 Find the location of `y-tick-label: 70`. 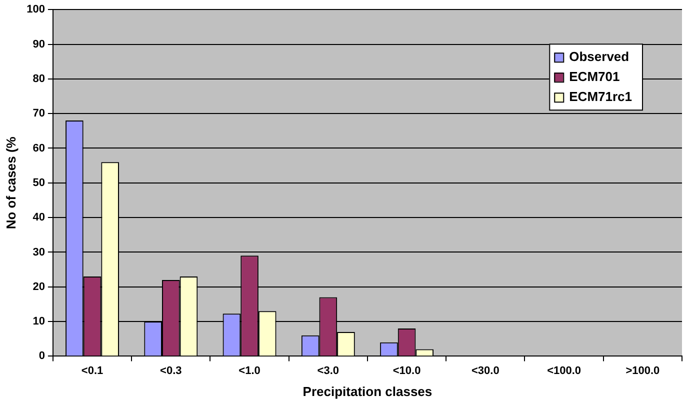

y-tick-label: 70 is located at coordinates (38, 114).